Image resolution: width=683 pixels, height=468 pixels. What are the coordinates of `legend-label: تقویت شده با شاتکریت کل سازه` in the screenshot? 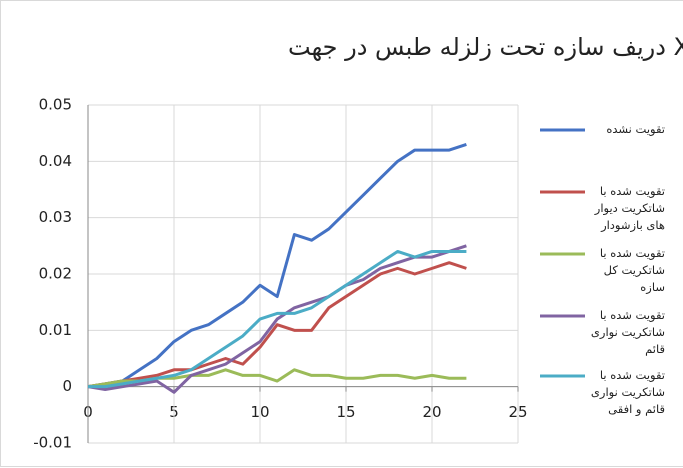 It's located at (632, 270).